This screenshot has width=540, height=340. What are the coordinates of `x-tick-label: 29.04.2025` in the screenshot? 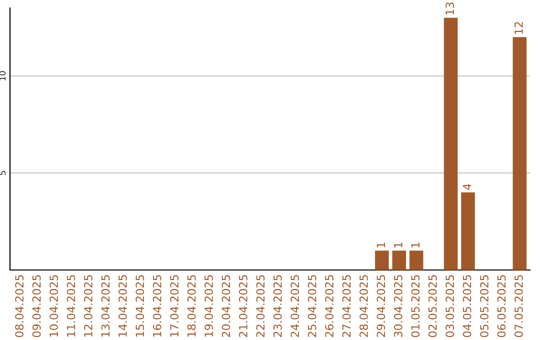 It's located at (381, 306).